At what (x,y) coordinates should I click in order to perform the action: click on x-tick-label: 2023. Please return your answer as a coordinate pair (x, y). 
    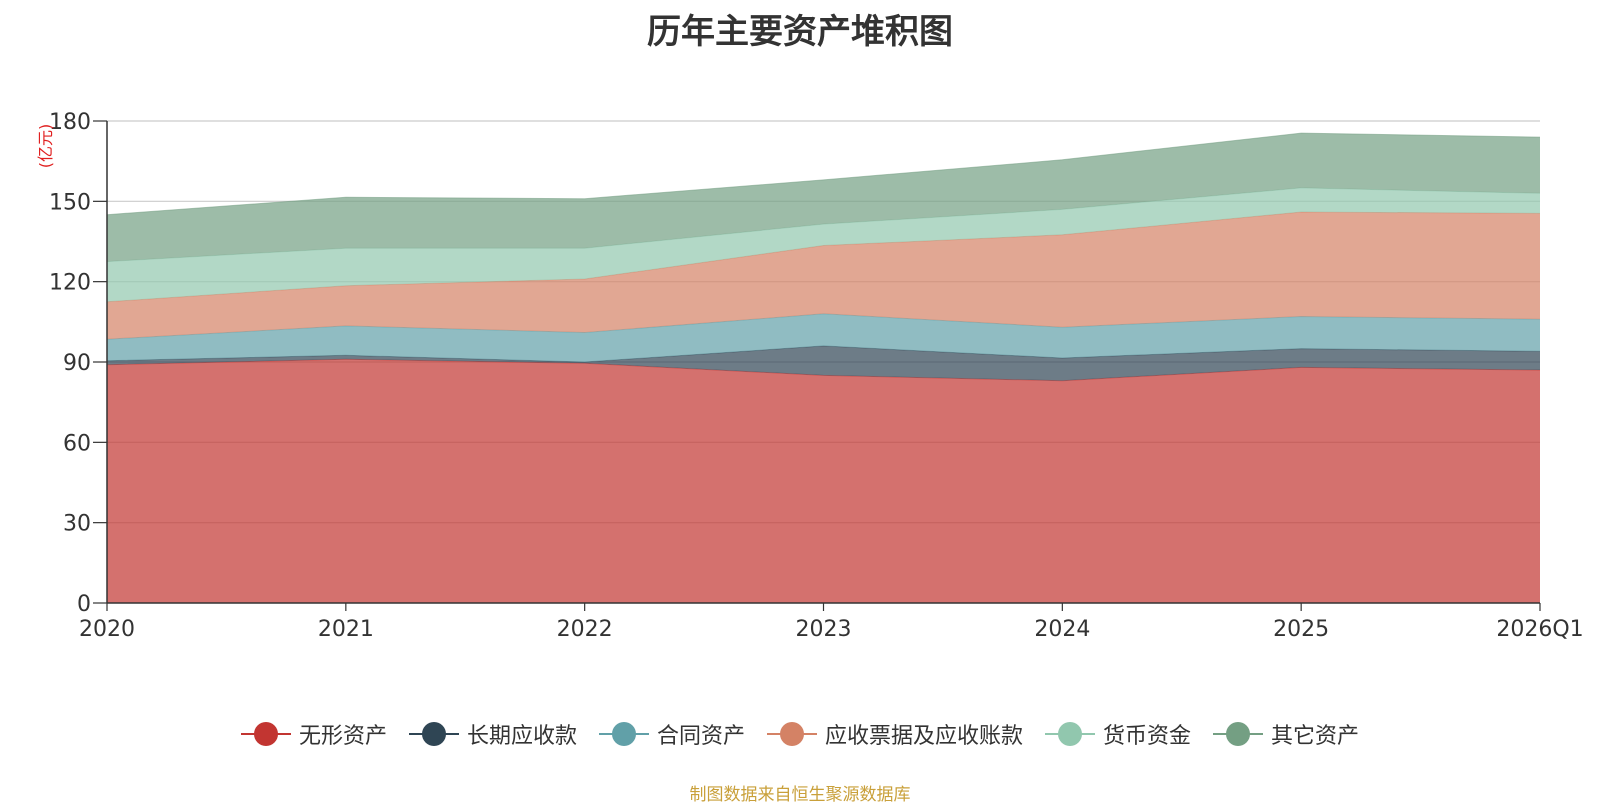
    Looking at the image, I should click on (824, 629).